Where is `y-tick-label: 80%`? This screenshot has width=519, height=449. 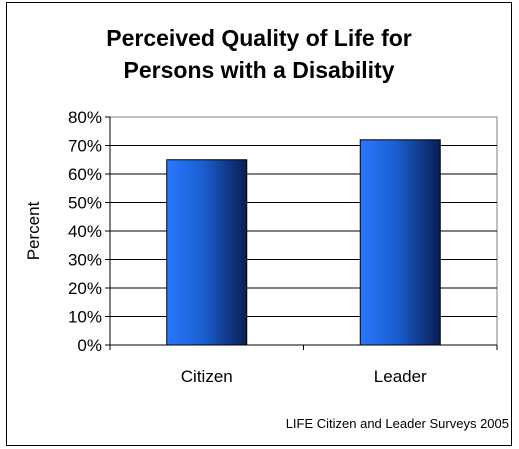 y-tick-label: 80% is located at coordinates (85, 117).